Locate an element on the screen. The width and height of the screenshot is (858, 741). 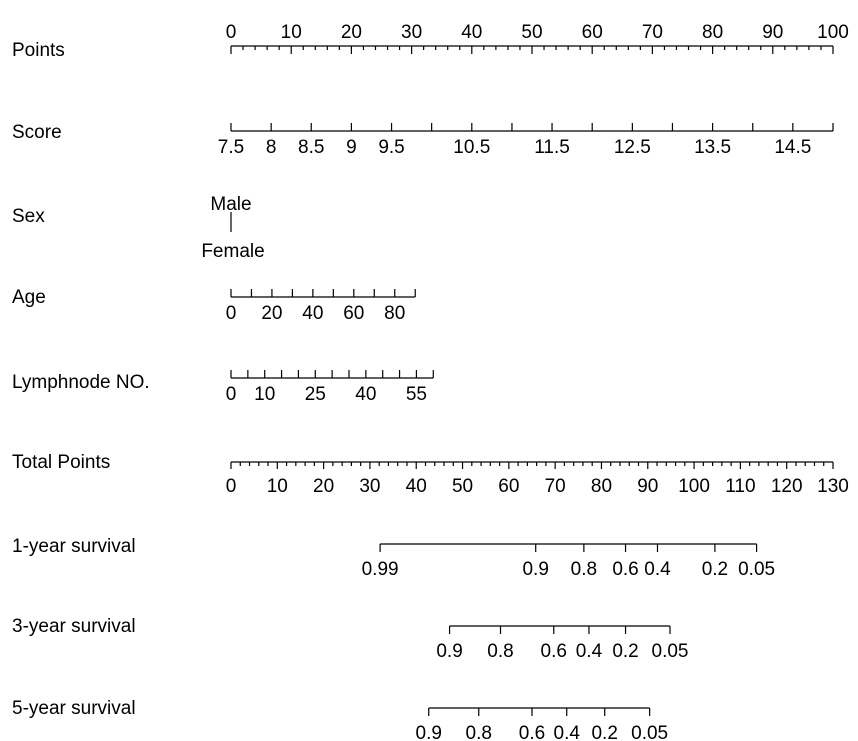
points-tick-label: 10 is located at coordinates (291, 32).